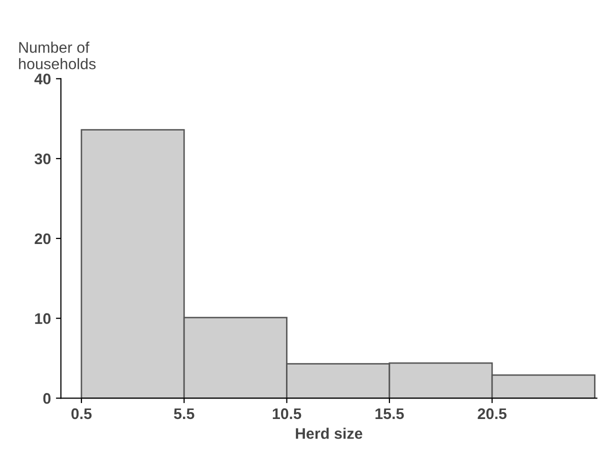 Image resolution: width=609 pixels, height=463 pixels. What do you see at coordinates (57, 56) in the screenshot?
I see `y-axis-title: Number of households` at bounding box center [57, 56].